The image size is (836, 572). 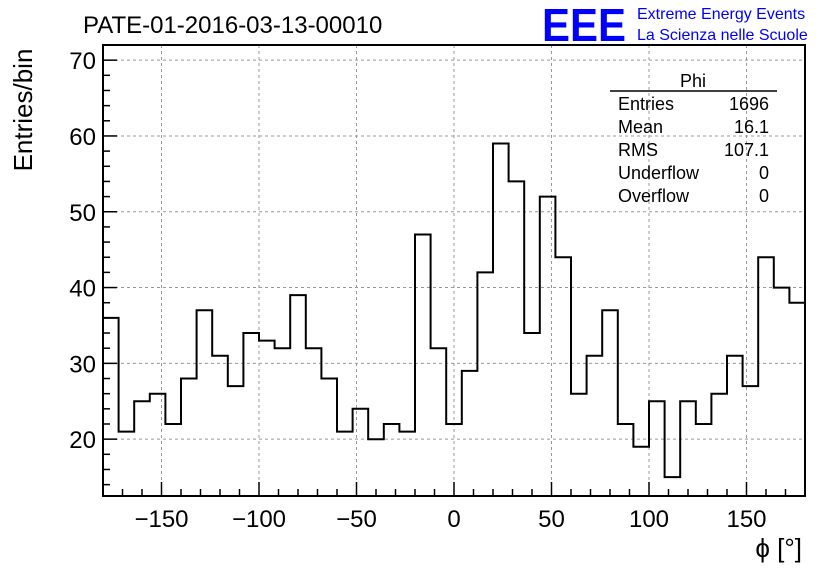 What do you see at coordinates (23, 110) in the screenshot?
I see `y-axis-label: Entries/bin` at bounding box center [23, 110].